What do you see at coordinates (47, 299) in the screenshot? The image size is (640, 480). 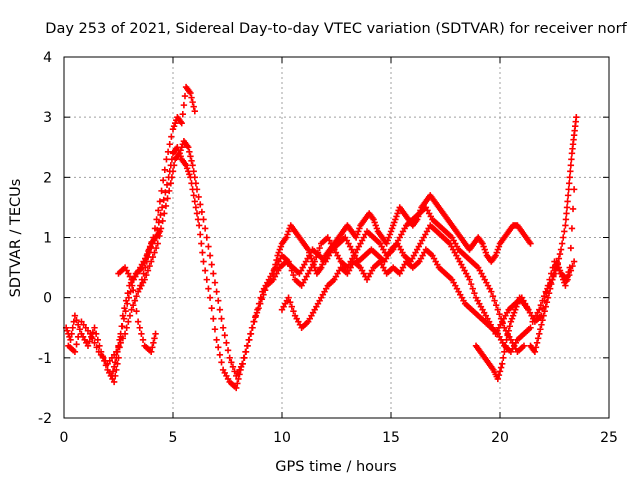 I see `y-tick-label: 0` at bounding box center [47, 299].